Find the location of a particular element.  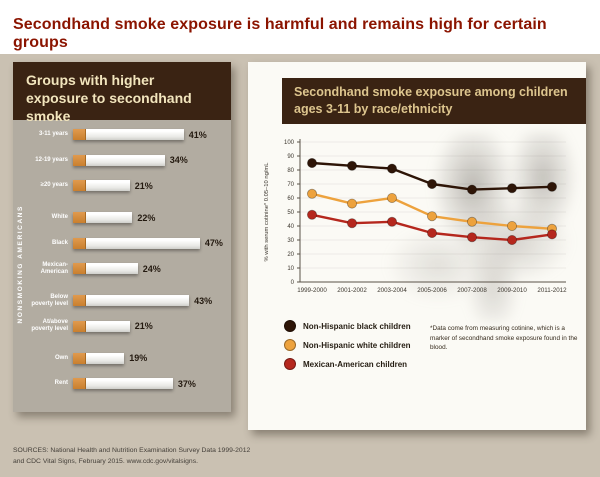

bar-row-label: 12-19 years is located at coordinates (51, 159).